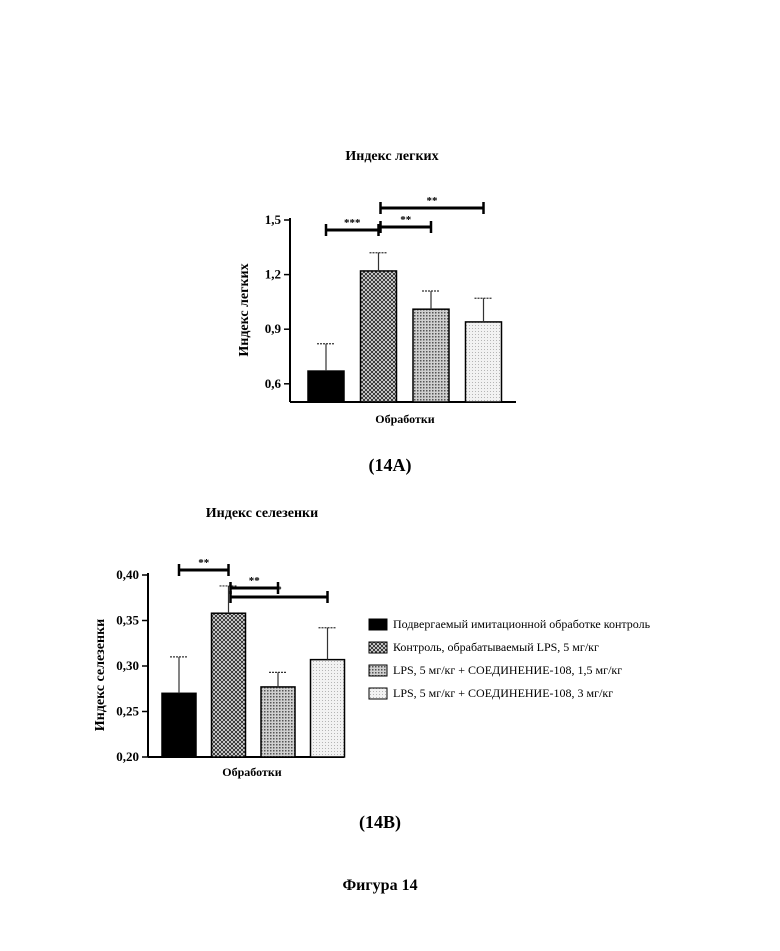 The image size is (780, 951). I want to click on chart-title: Индекс легких, so click(391, 156).